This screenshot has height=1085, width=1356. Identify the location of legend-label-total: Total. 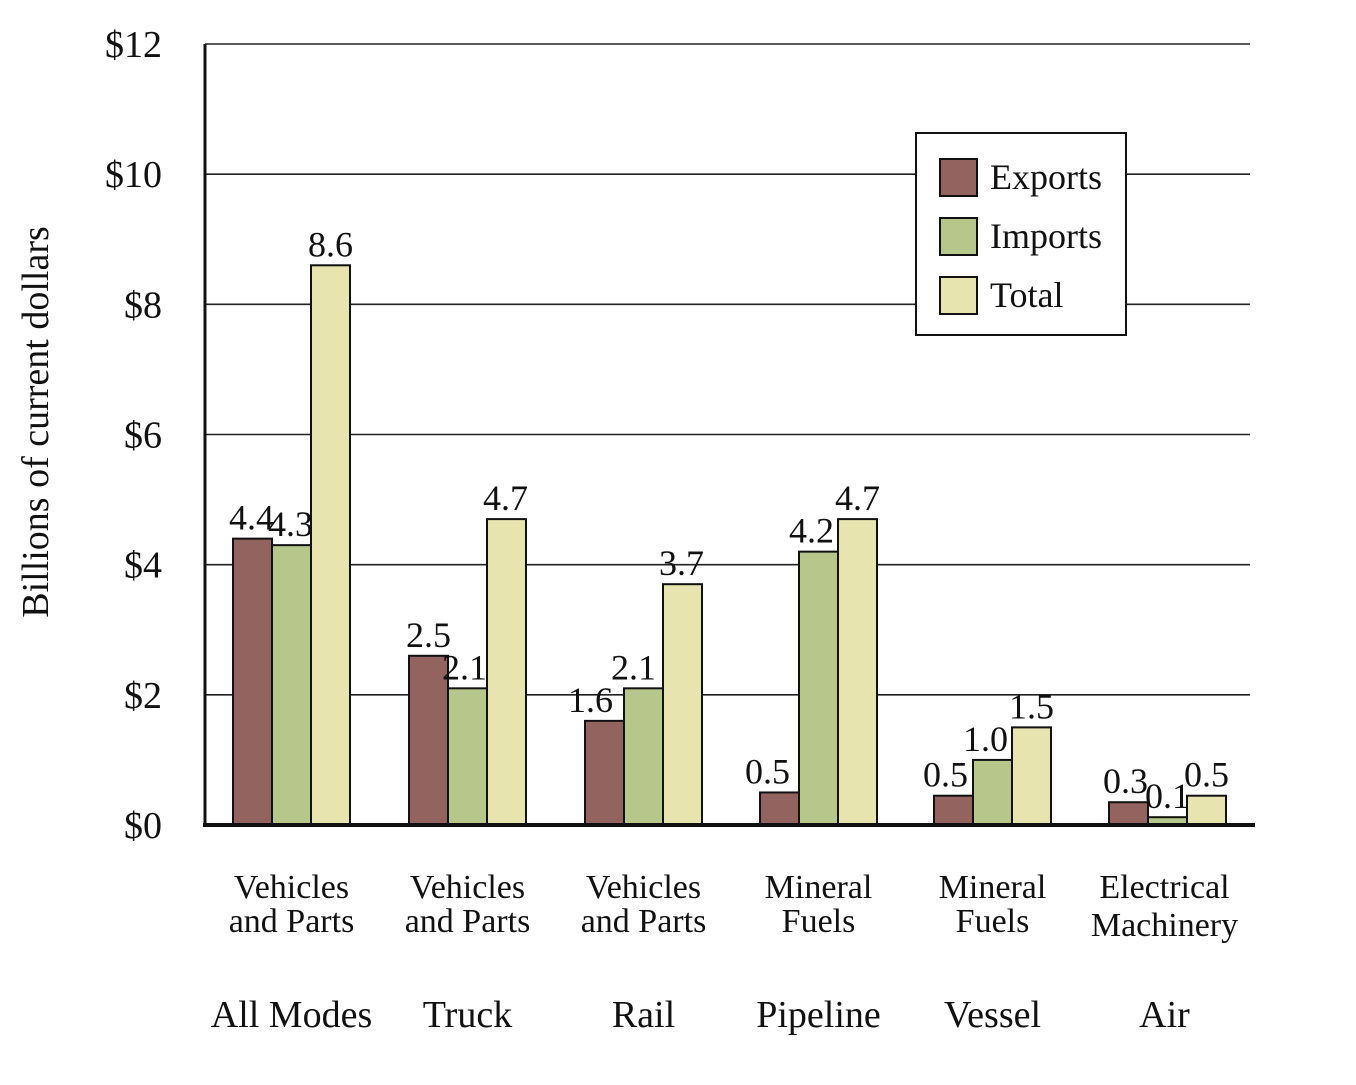
(1026, 295).